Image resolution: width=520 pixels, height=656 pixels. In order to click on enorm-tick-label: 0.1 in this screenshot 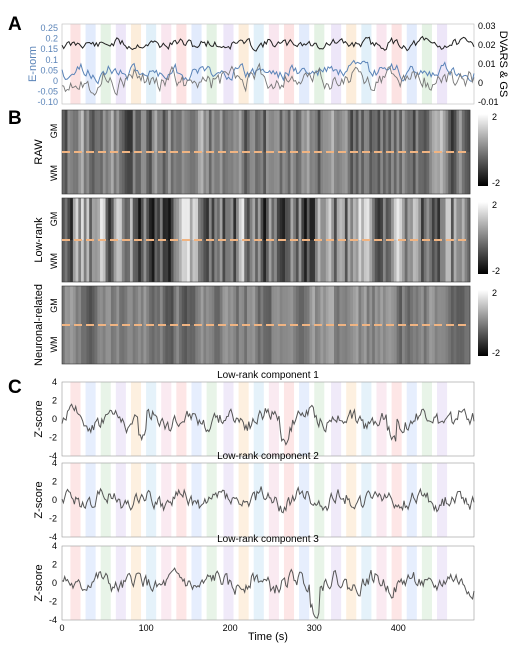, I will do `click(51, 60)`.